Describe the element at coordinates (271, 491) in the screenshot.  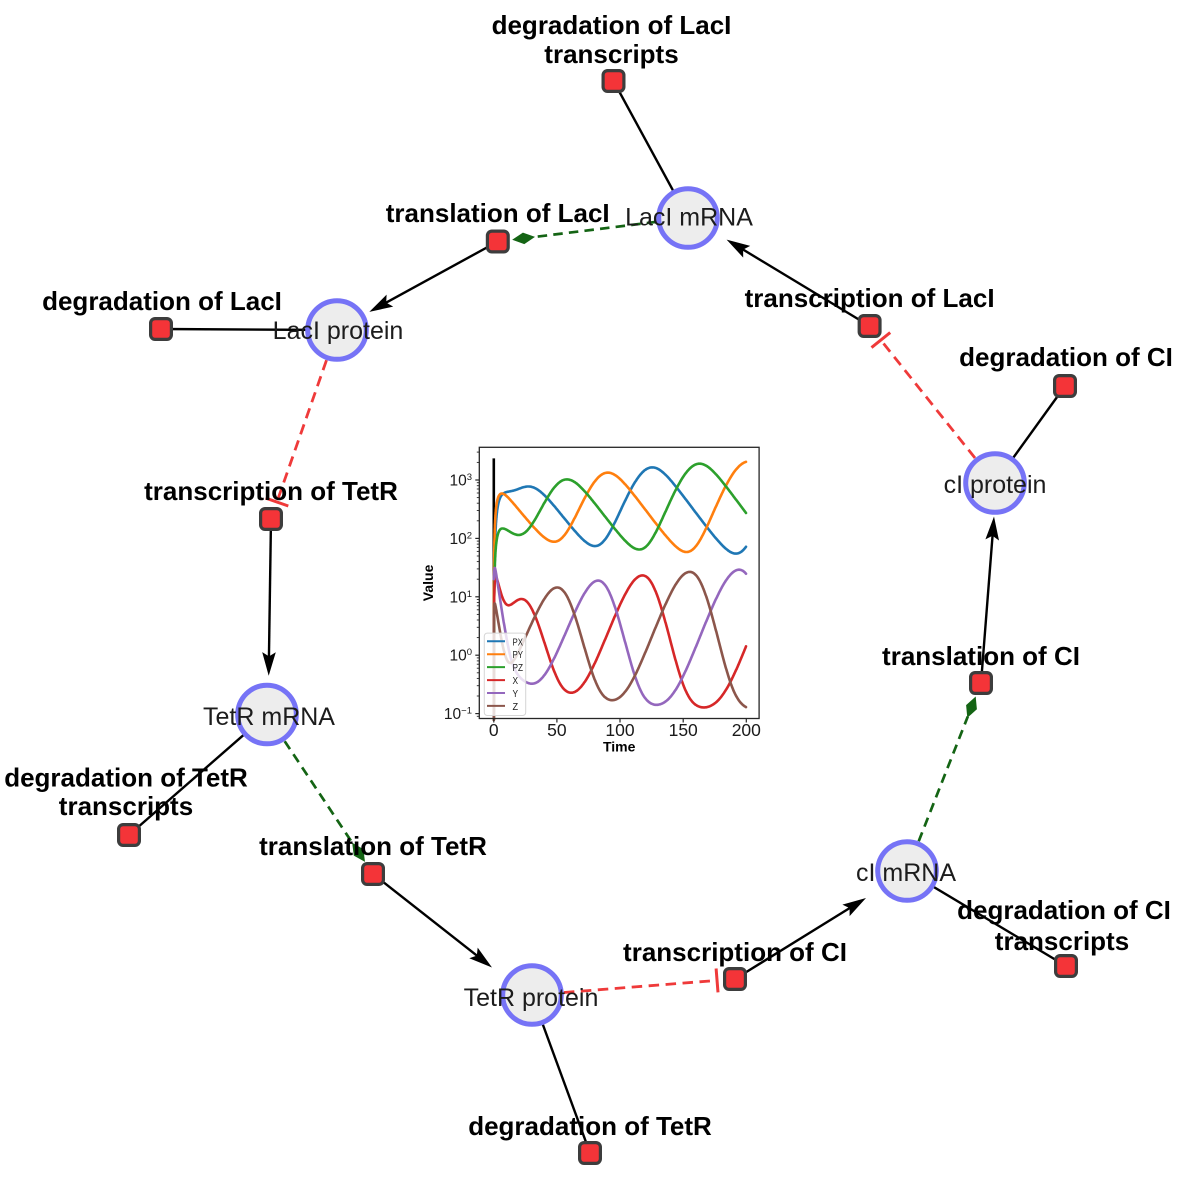
I see `svg-text: transcription of TetR` at that location.